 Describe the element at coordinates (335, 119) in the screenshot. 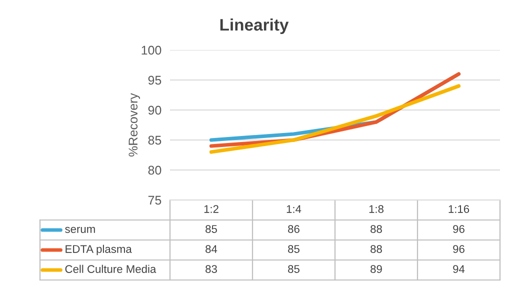

I see `line-series` at that location.